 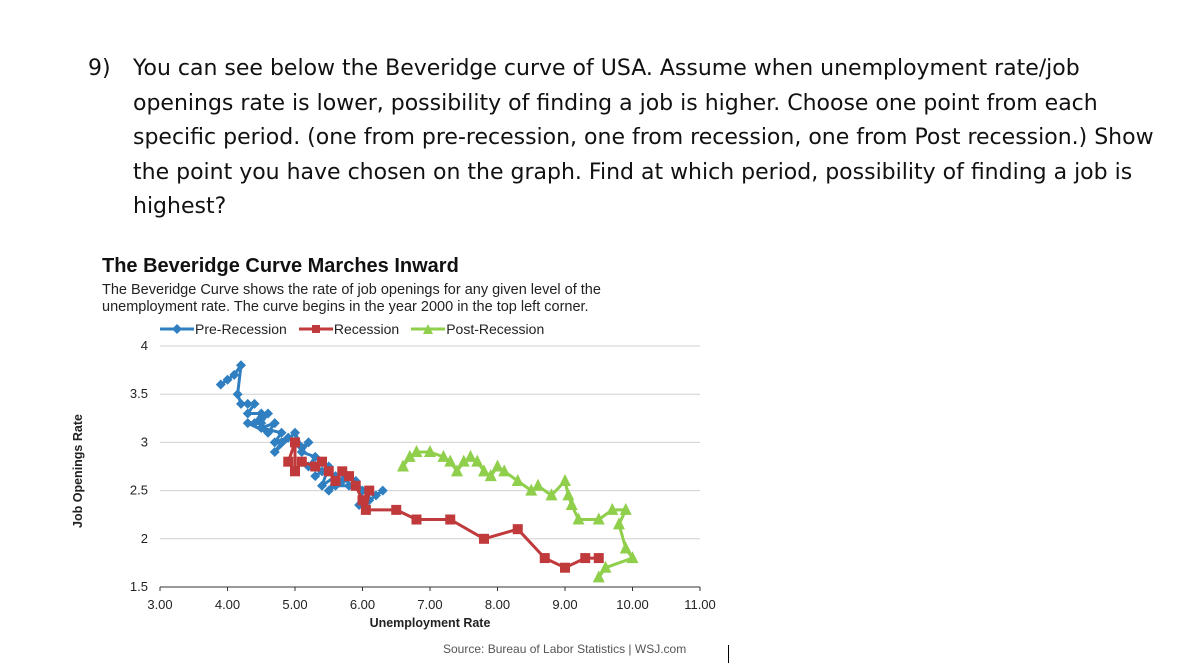 I want to click on x-tick-label: 3.00, so click(x=159, y=604).